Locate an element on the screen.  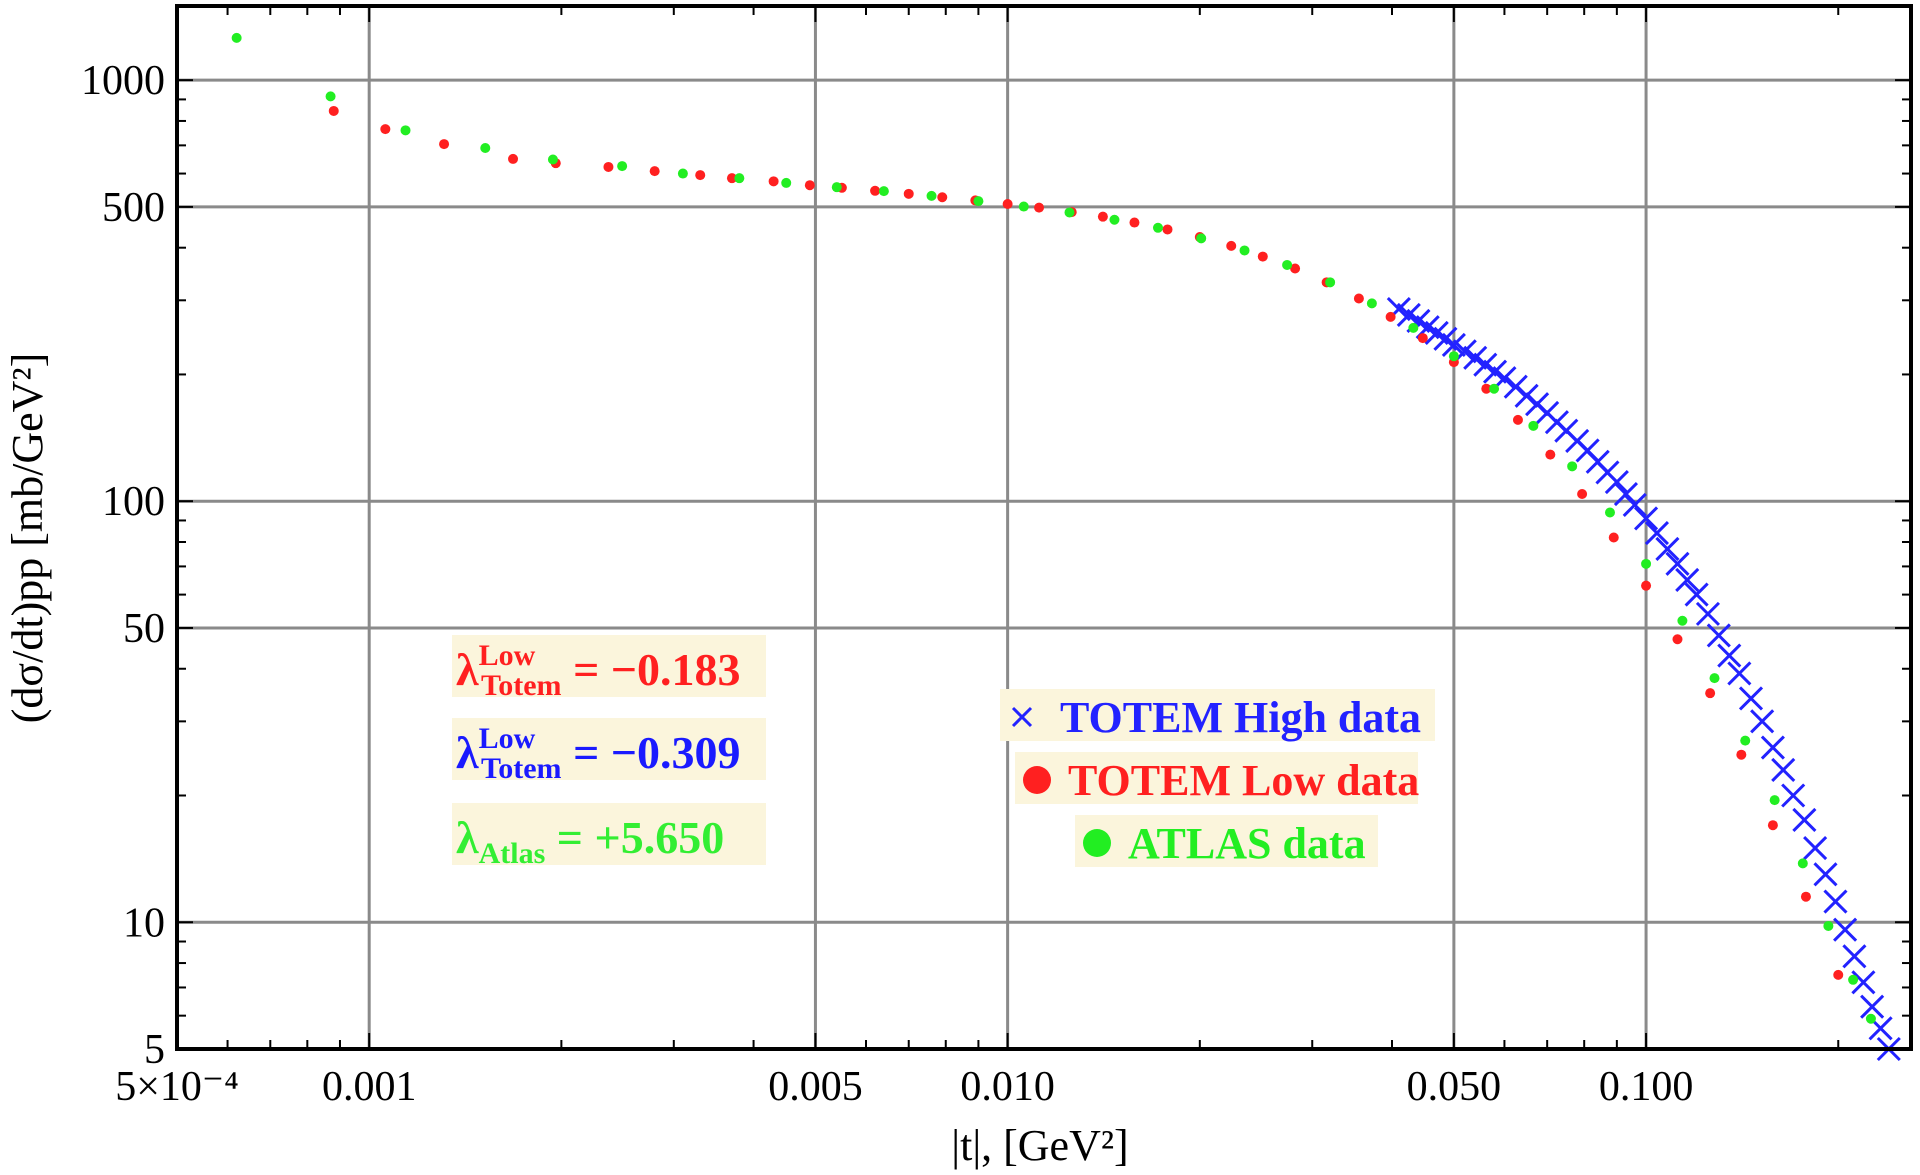
y-tick-label: 10 is located at coordinates (144, 923).